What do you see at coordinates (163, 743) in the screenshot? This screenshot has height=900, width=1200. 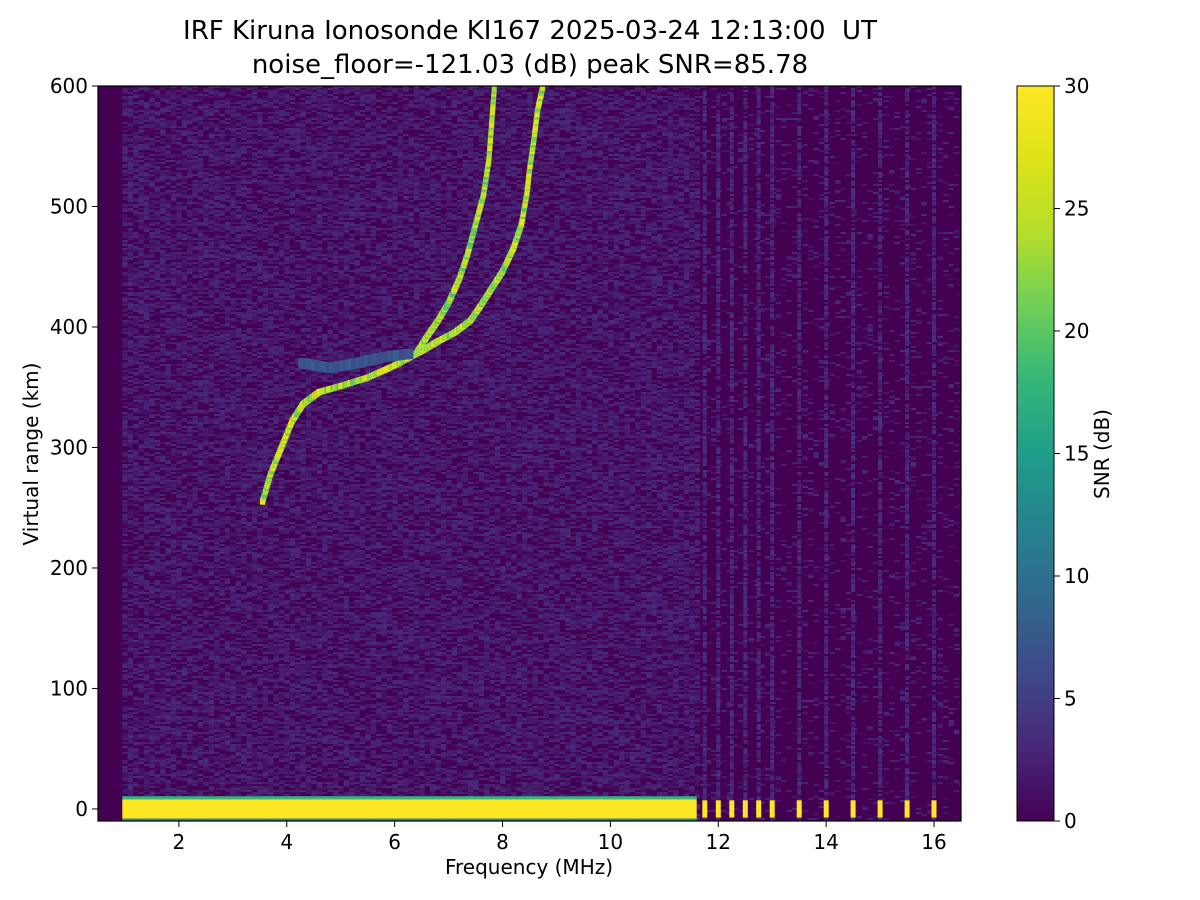 I see `heatmap-cell-2050` at bounding box center [163, 743].